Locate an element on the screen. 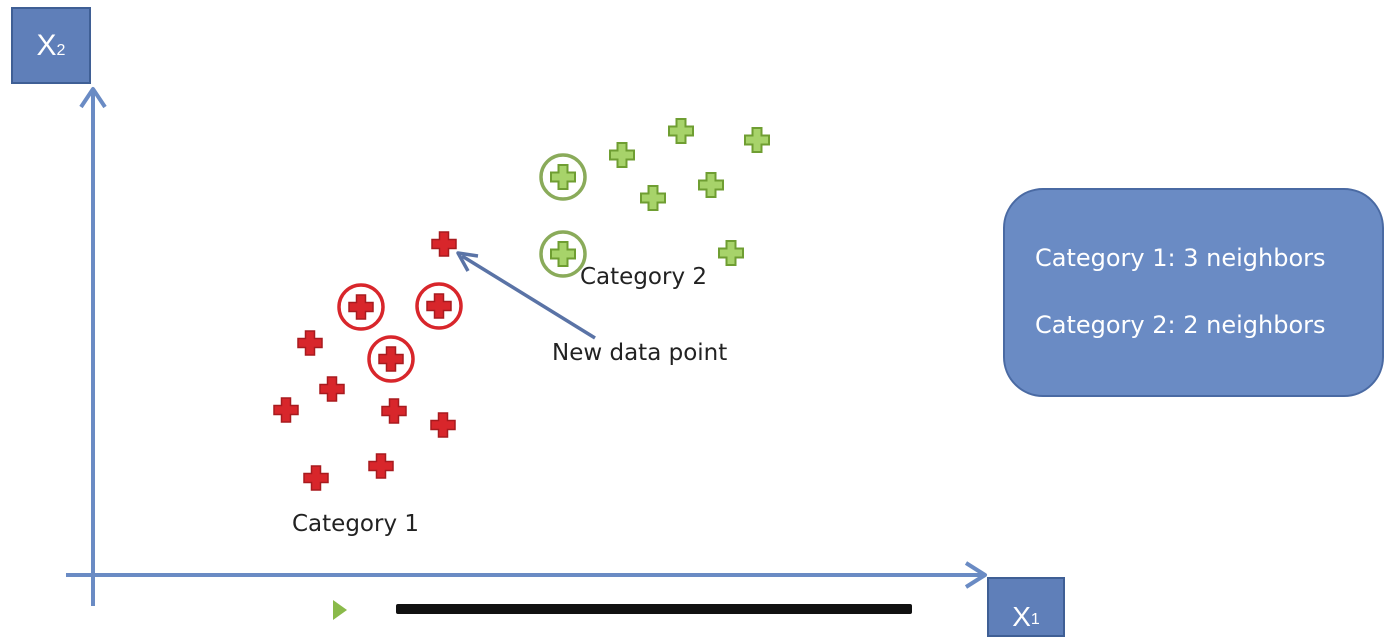 Image resolution: width=1400 pixels, height=637 pixels. category2-neighbor-count: Category 2: 2 neighbors is located at coordinates (1180, 325).